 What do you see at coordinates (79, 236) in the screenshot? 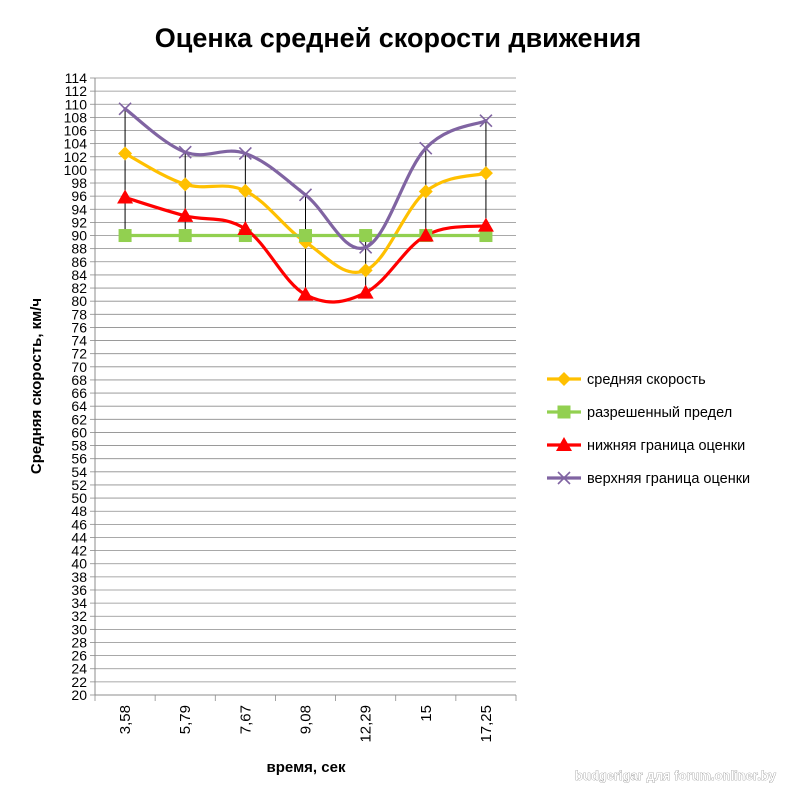
I see `y-tick-label: 90` at bounding box center [79, 236].